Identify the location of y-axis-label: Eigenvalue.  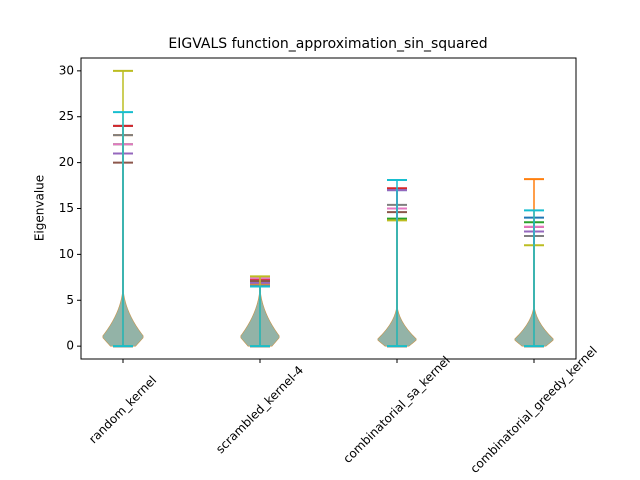
(40, 208).